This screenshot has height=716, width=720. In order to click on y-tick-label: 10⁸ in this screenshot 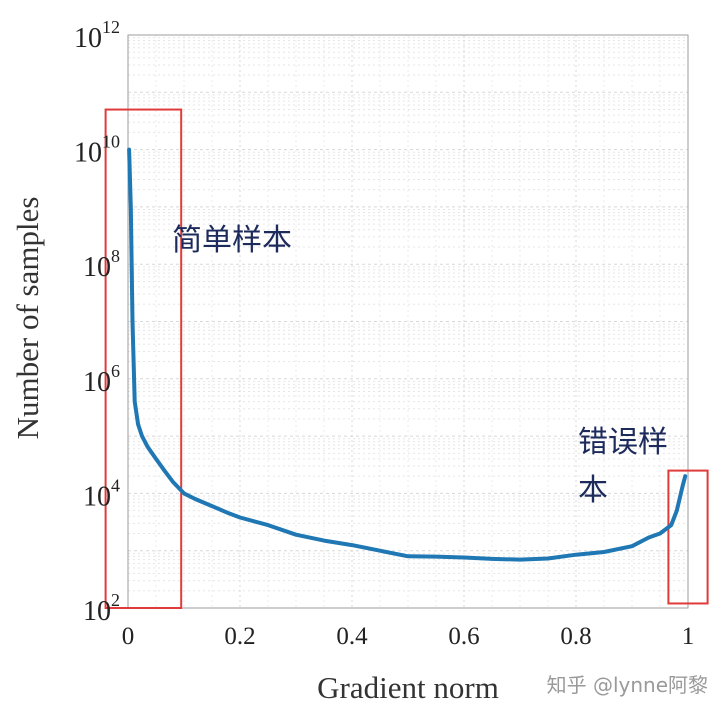, I will do `click(101, 264)`.